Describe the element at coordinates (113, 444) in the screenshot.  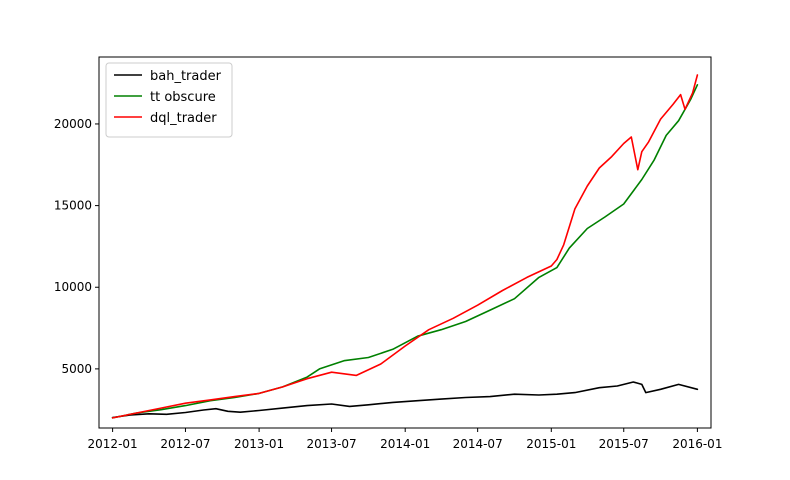
I see `x-tick-label: 2012-01` at that location.